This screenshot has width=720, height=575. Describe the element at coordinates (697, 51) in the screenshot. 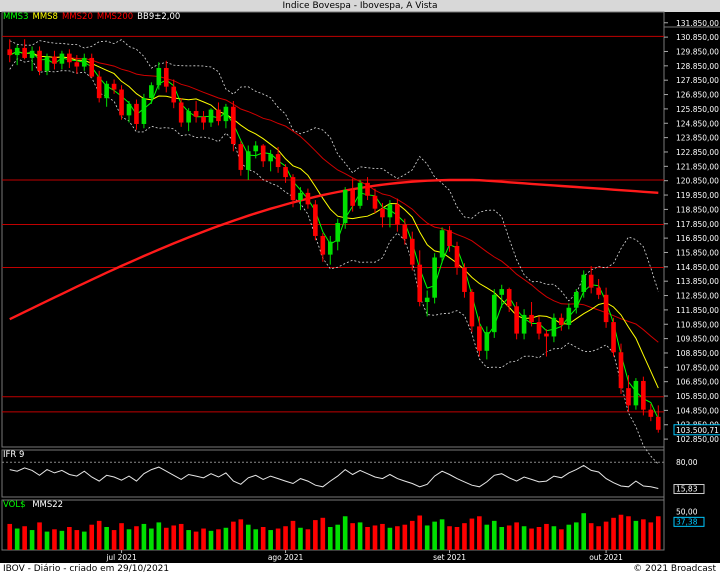

I see `y-tick-label: 129.850,00` at that location.